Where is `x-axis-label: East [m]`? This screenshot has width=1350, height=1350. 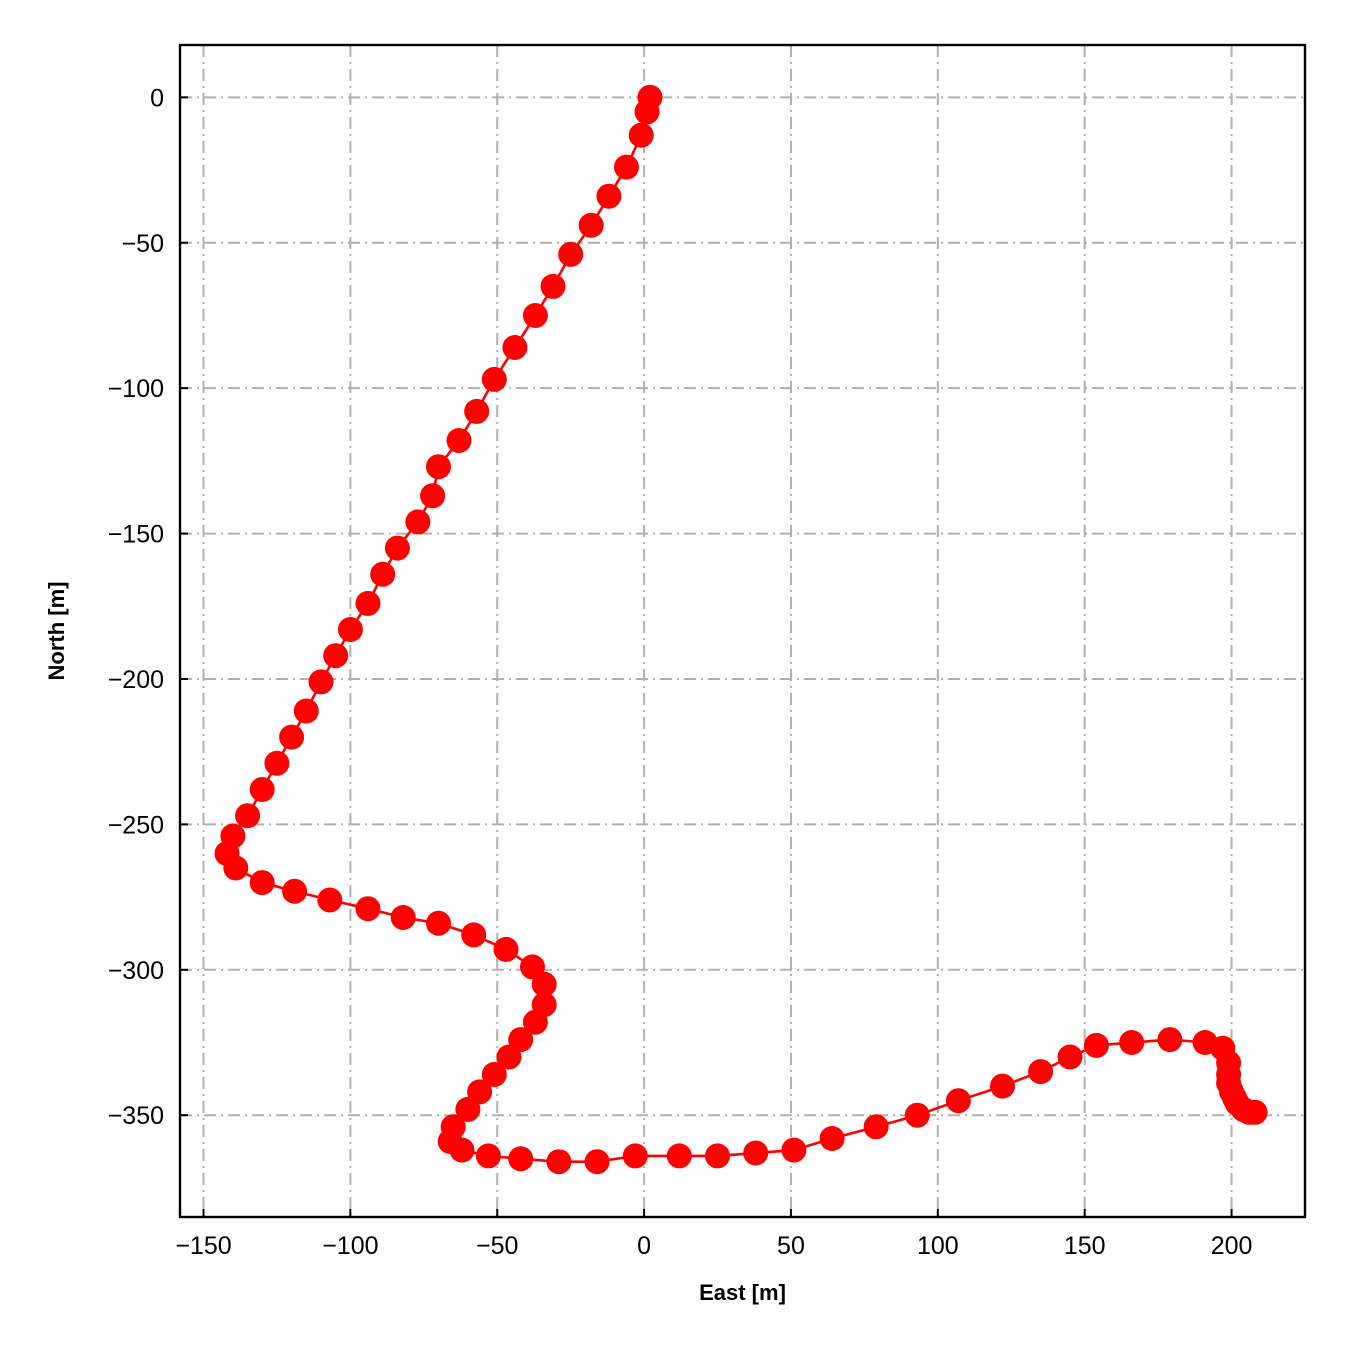 x-axis-label: East [m] is located at coordinates (742, 1292).